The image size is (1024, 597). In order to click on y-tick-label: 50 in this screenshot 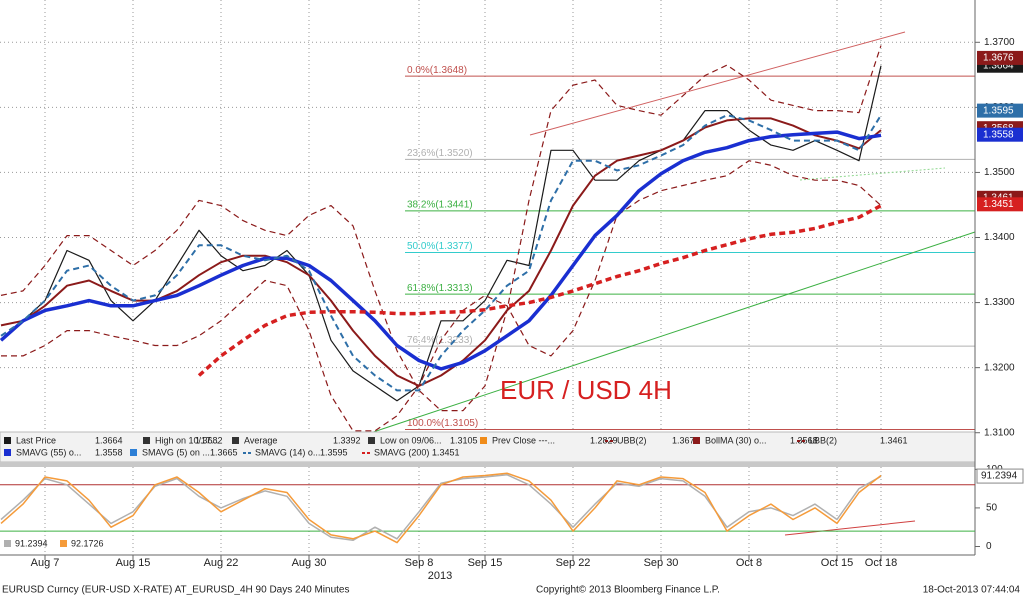, I will do `click(992, 508)`.